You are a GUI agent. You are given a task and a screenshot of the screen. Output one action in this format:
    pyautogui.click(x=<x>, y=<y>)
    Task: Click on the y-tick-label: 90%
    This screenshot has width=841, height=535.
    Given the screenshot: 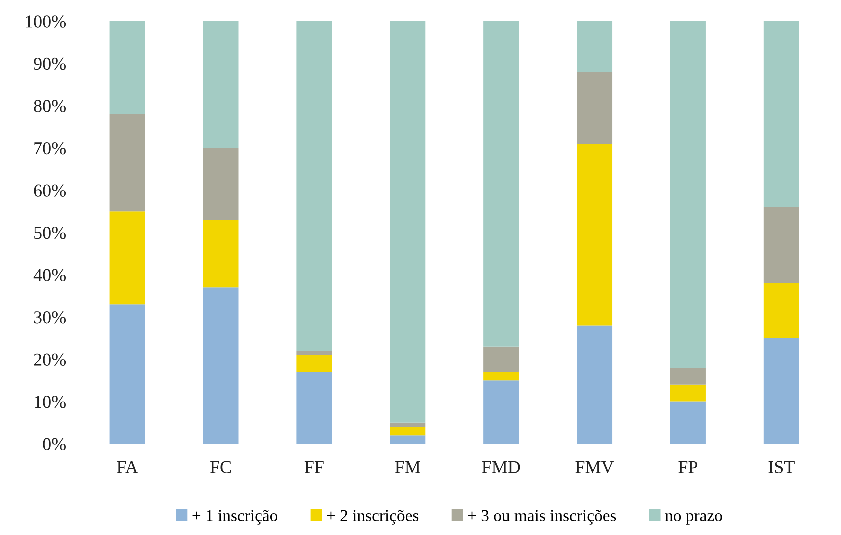 What is the action you would take?
    pyautogui.click(x=50, y=64)
    